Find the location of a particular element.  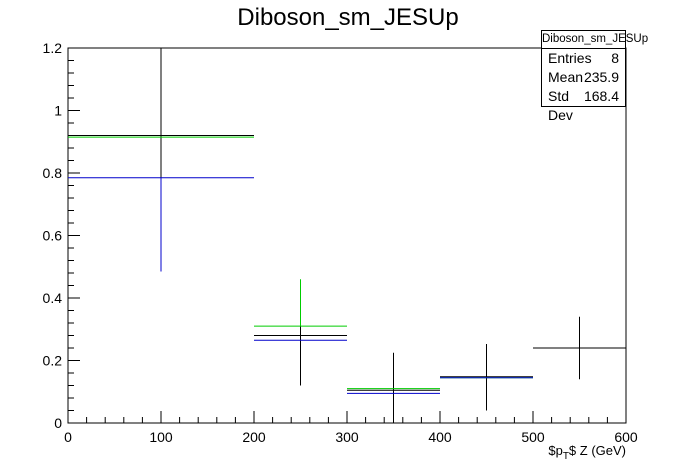

stats-value: 235.9 is located at coordinates (601, 77).